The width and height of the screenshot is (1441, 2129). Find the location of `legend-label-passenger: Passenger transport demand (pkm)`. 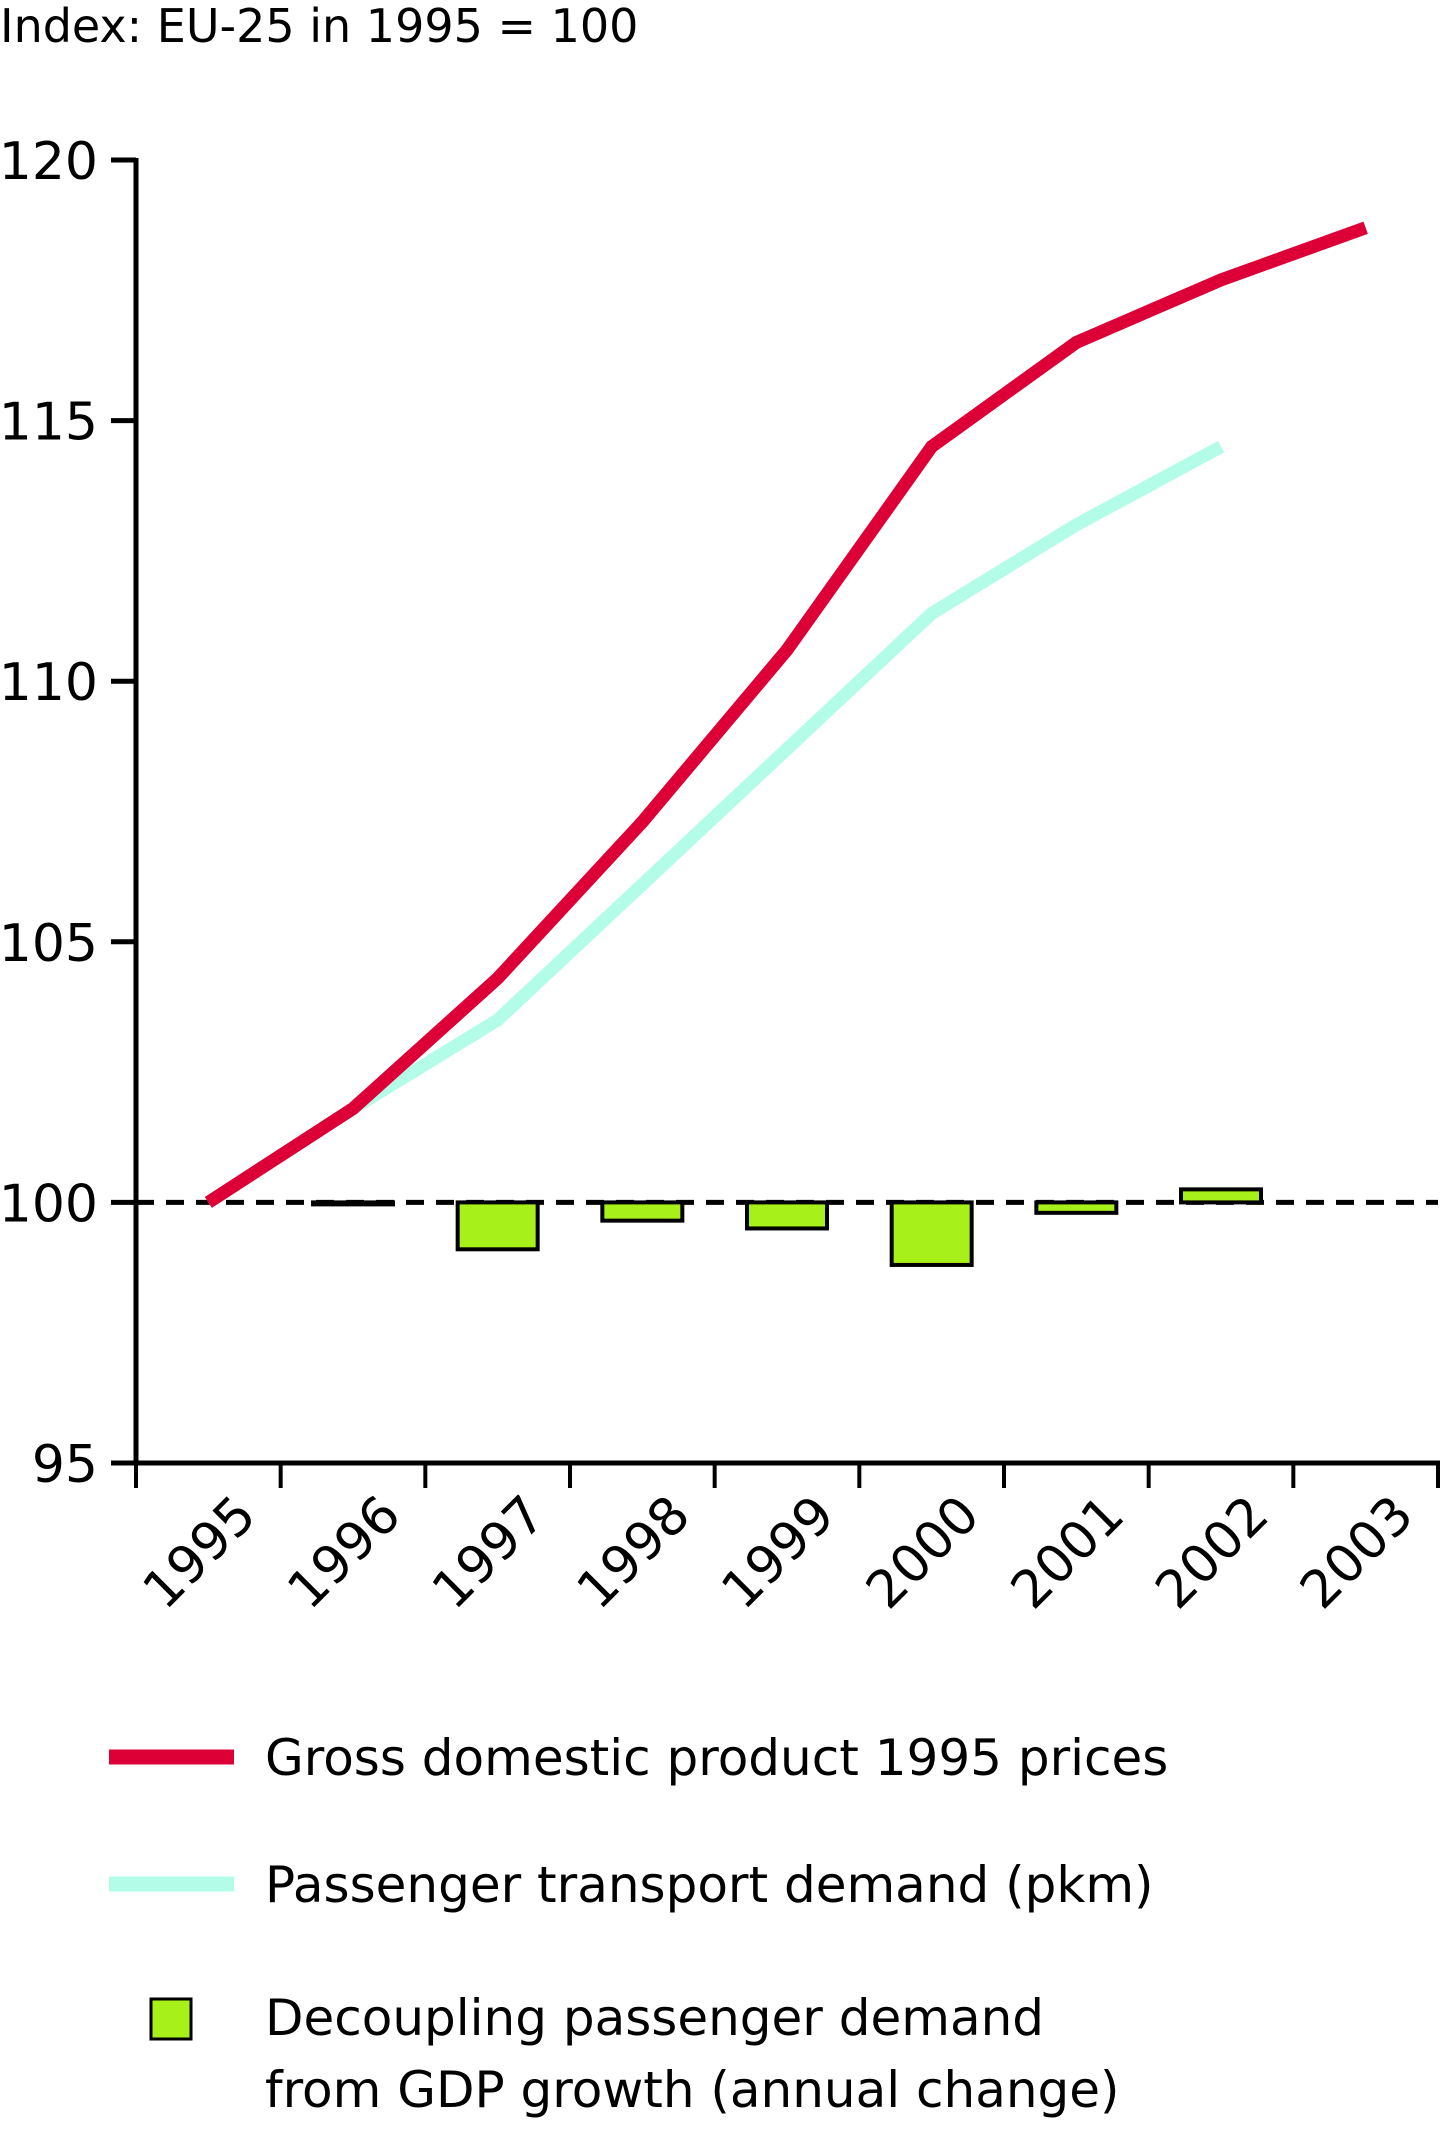

legend-label-passenger: Passenger transport demand (pkm) is located at coordinates (709, 1885).